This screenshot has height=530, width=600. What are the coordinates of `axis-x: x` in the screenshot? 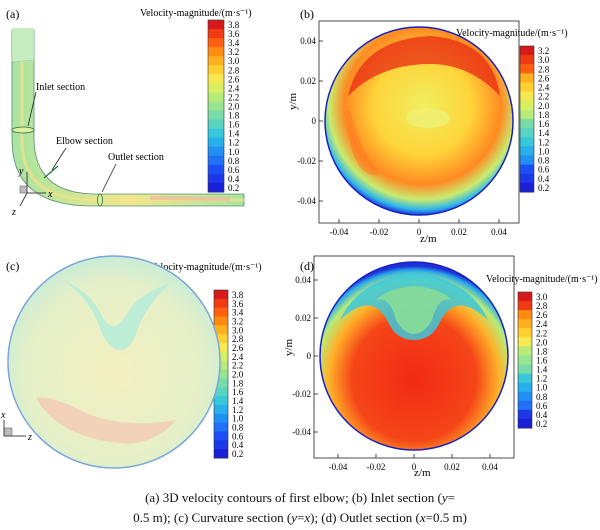 It's located at (3, 415).